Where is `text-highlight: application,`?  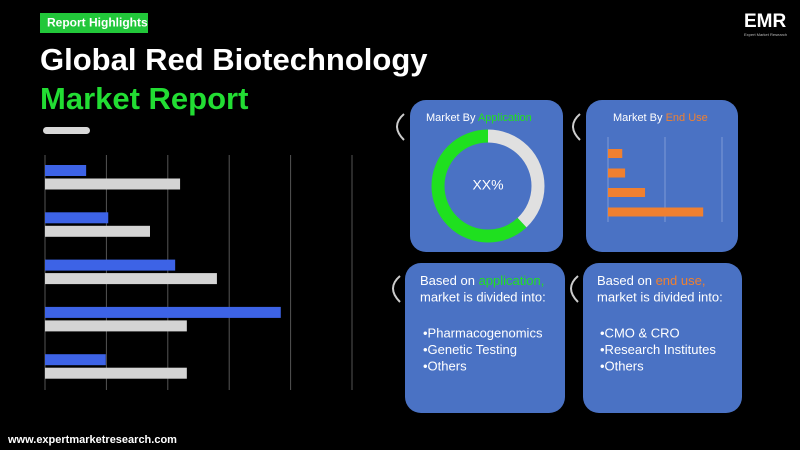 text-highlight: application, is located at coordinates (512, 280).